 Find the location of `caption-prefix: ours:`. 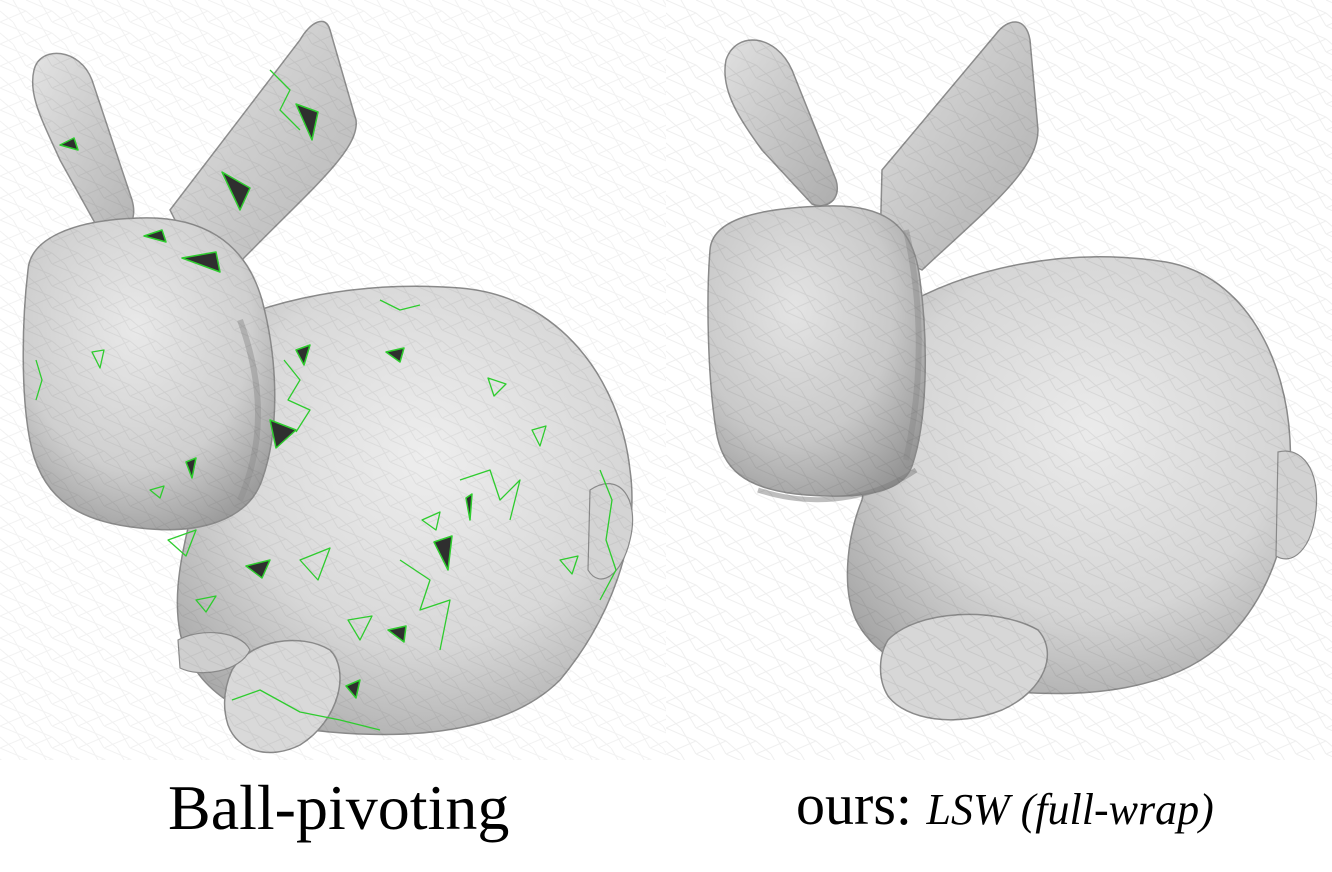

caption-prefix: ours: is located at coordinates (854, 804).